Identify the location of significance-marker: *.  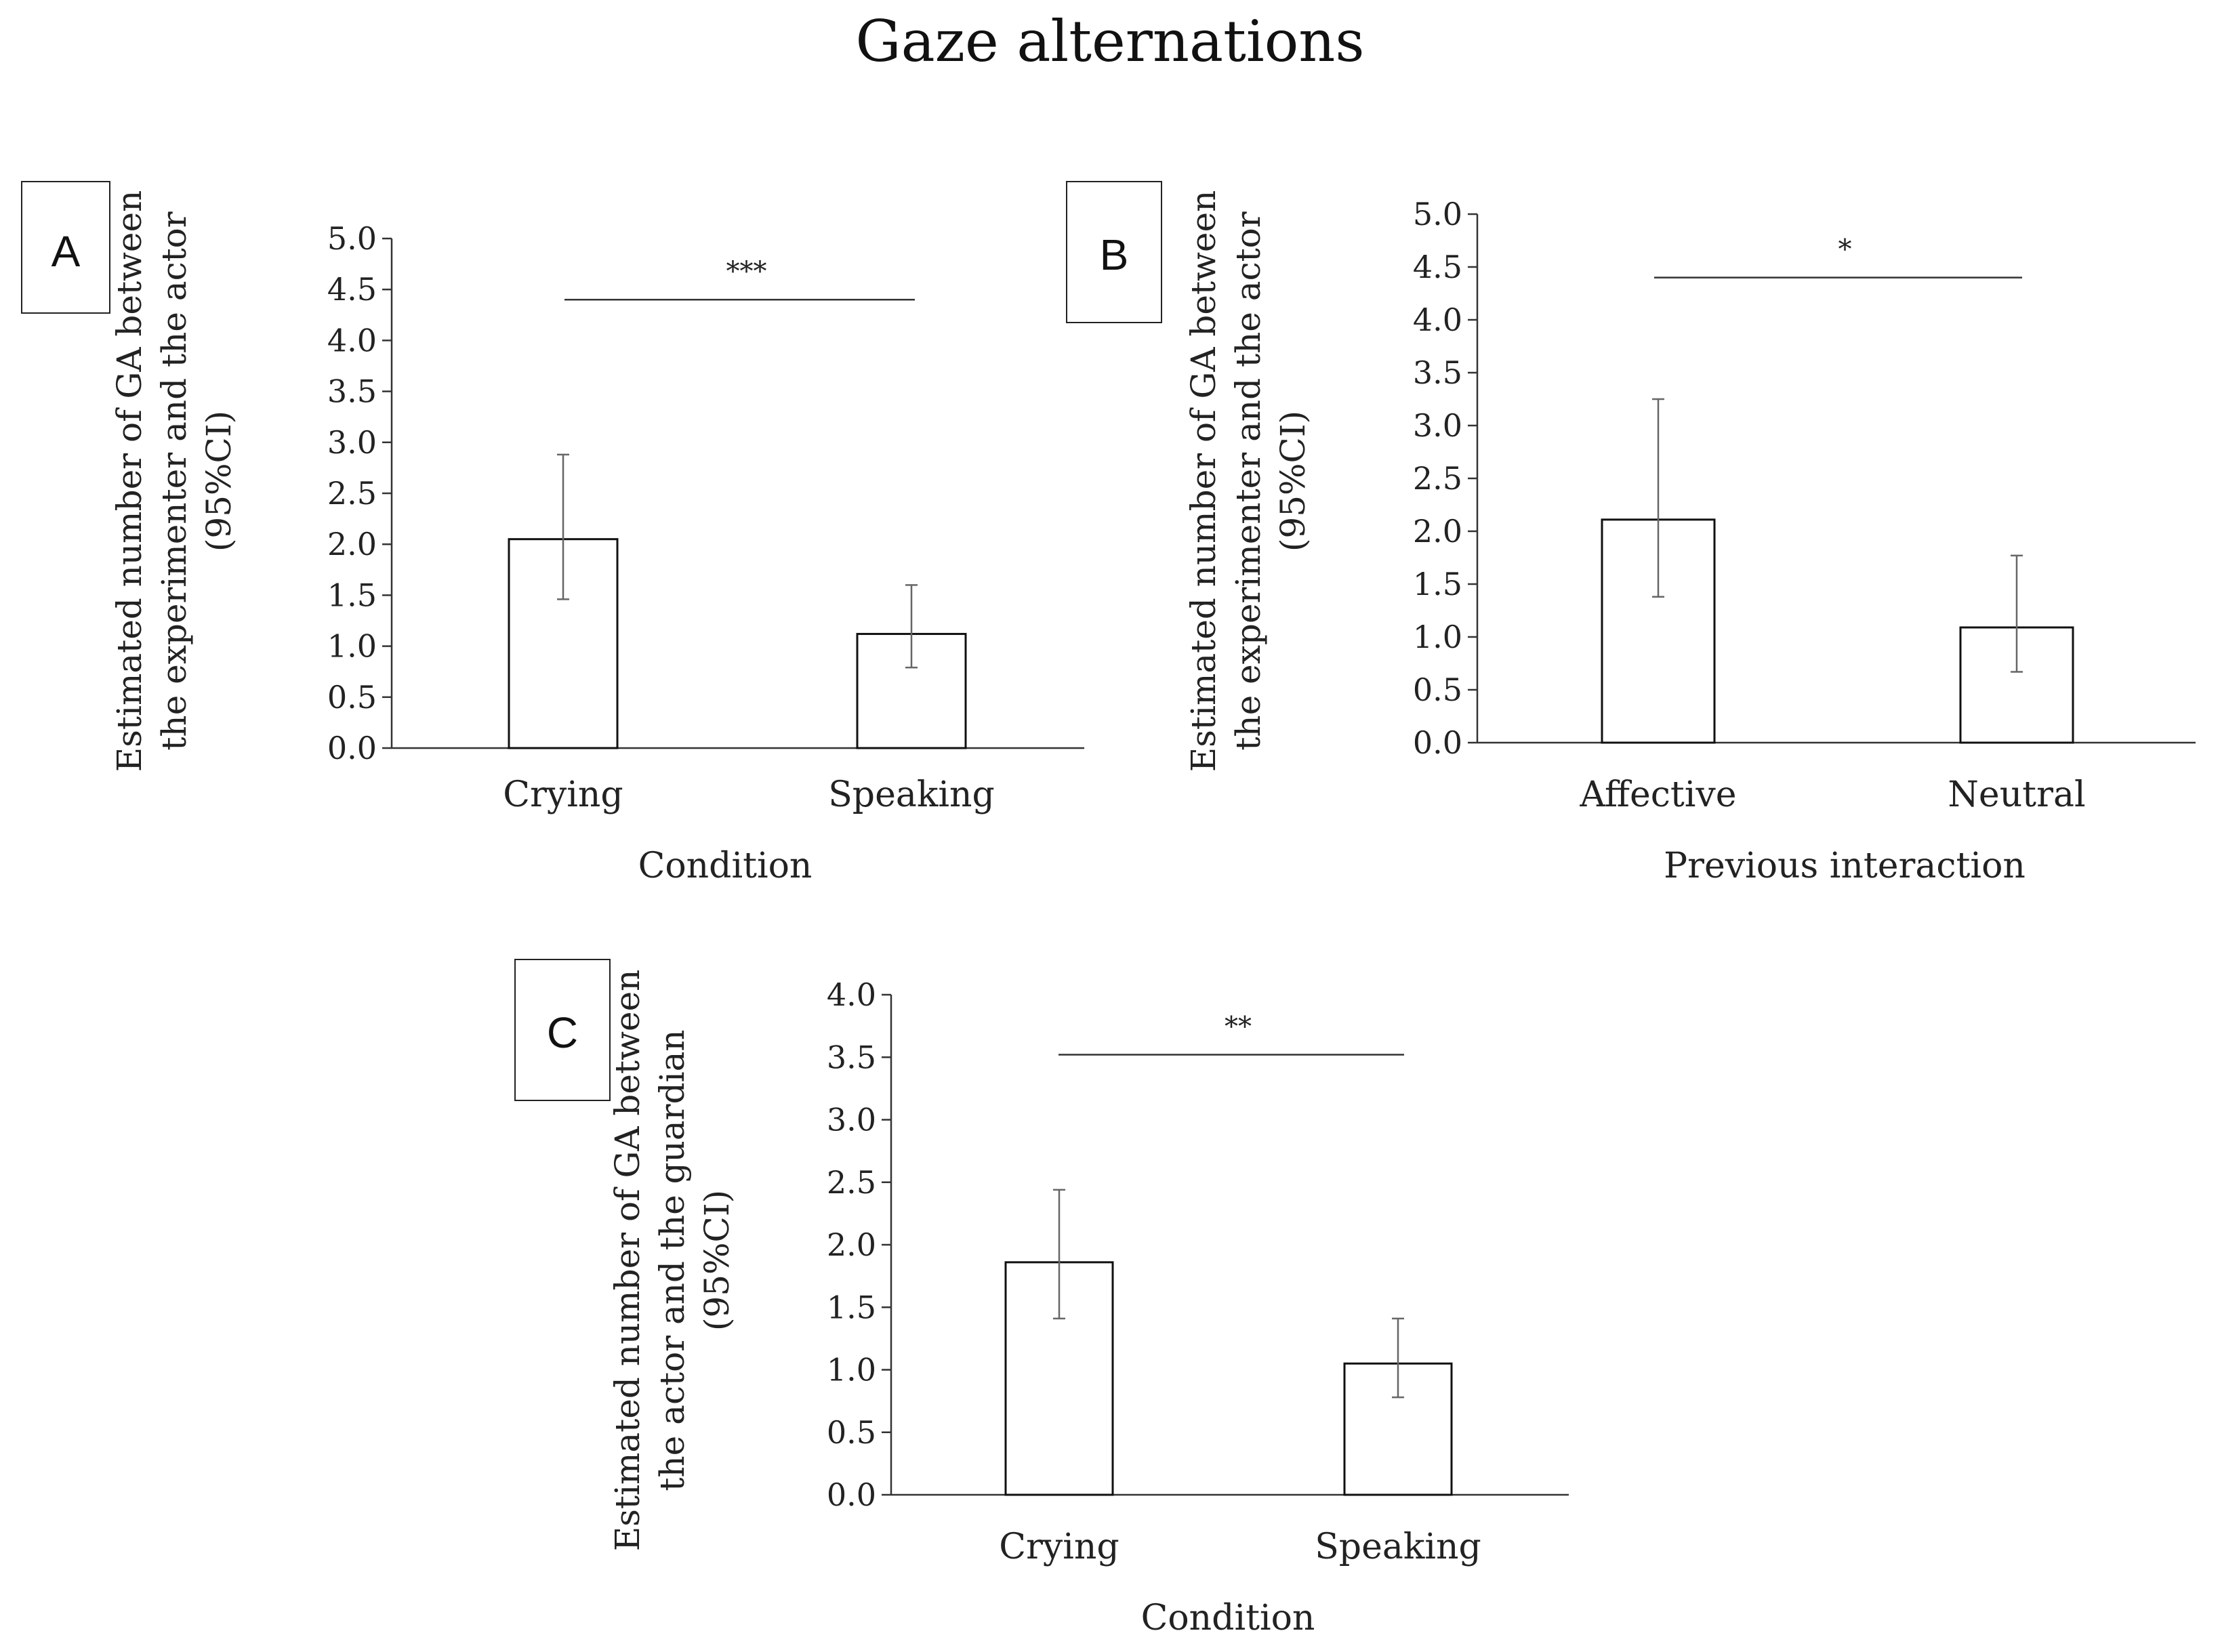
(1845, 250).